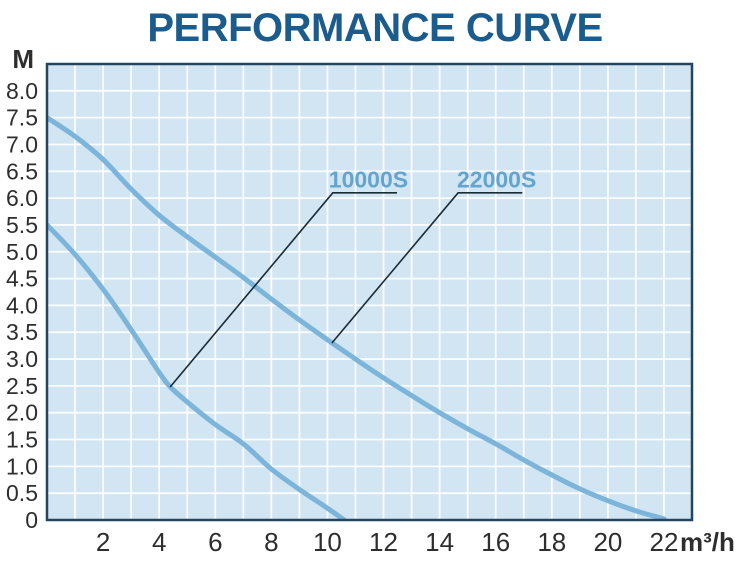 The width and height of the screenshot is (750, 563). Describe the element at coordinates (495, 542) in the screenshot. I see `x-tick-label: 16` at that location.